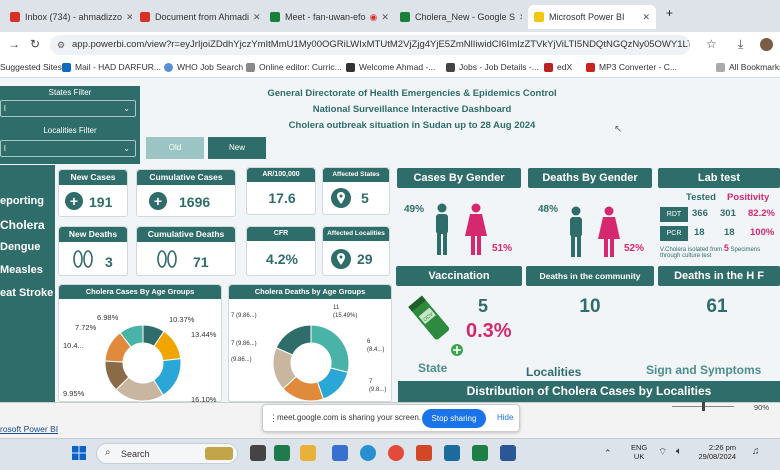 Image resolution: width=780 pixels, height=470 pixels. I want to click on nav-heat-stroke: eat Stroke, so click(27, 293).